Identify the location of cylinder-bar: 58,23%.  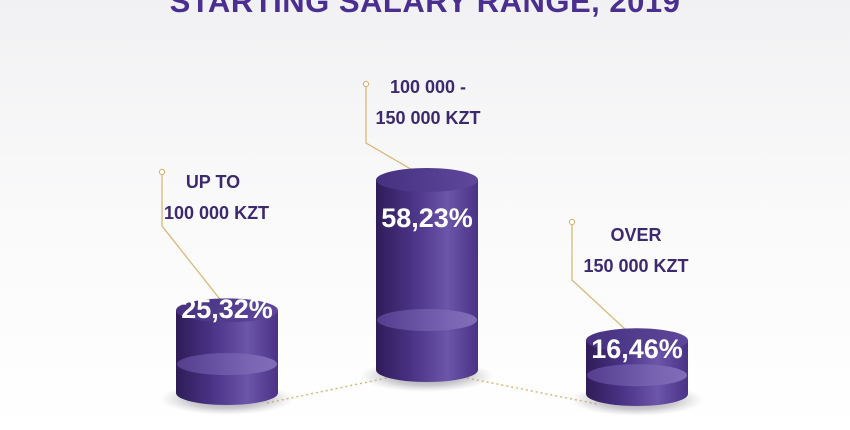
(427, 280).